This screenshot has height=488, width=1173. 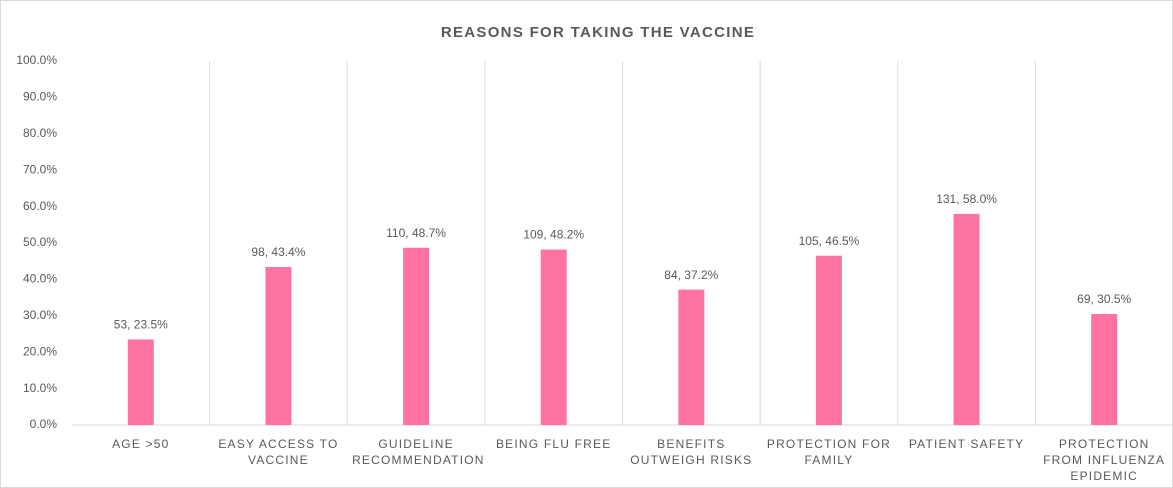 What do you see at coordinates (40, 97) in the screenshot?
I see `y-tick-label: 90.0%` at bounding box center [40, 97].